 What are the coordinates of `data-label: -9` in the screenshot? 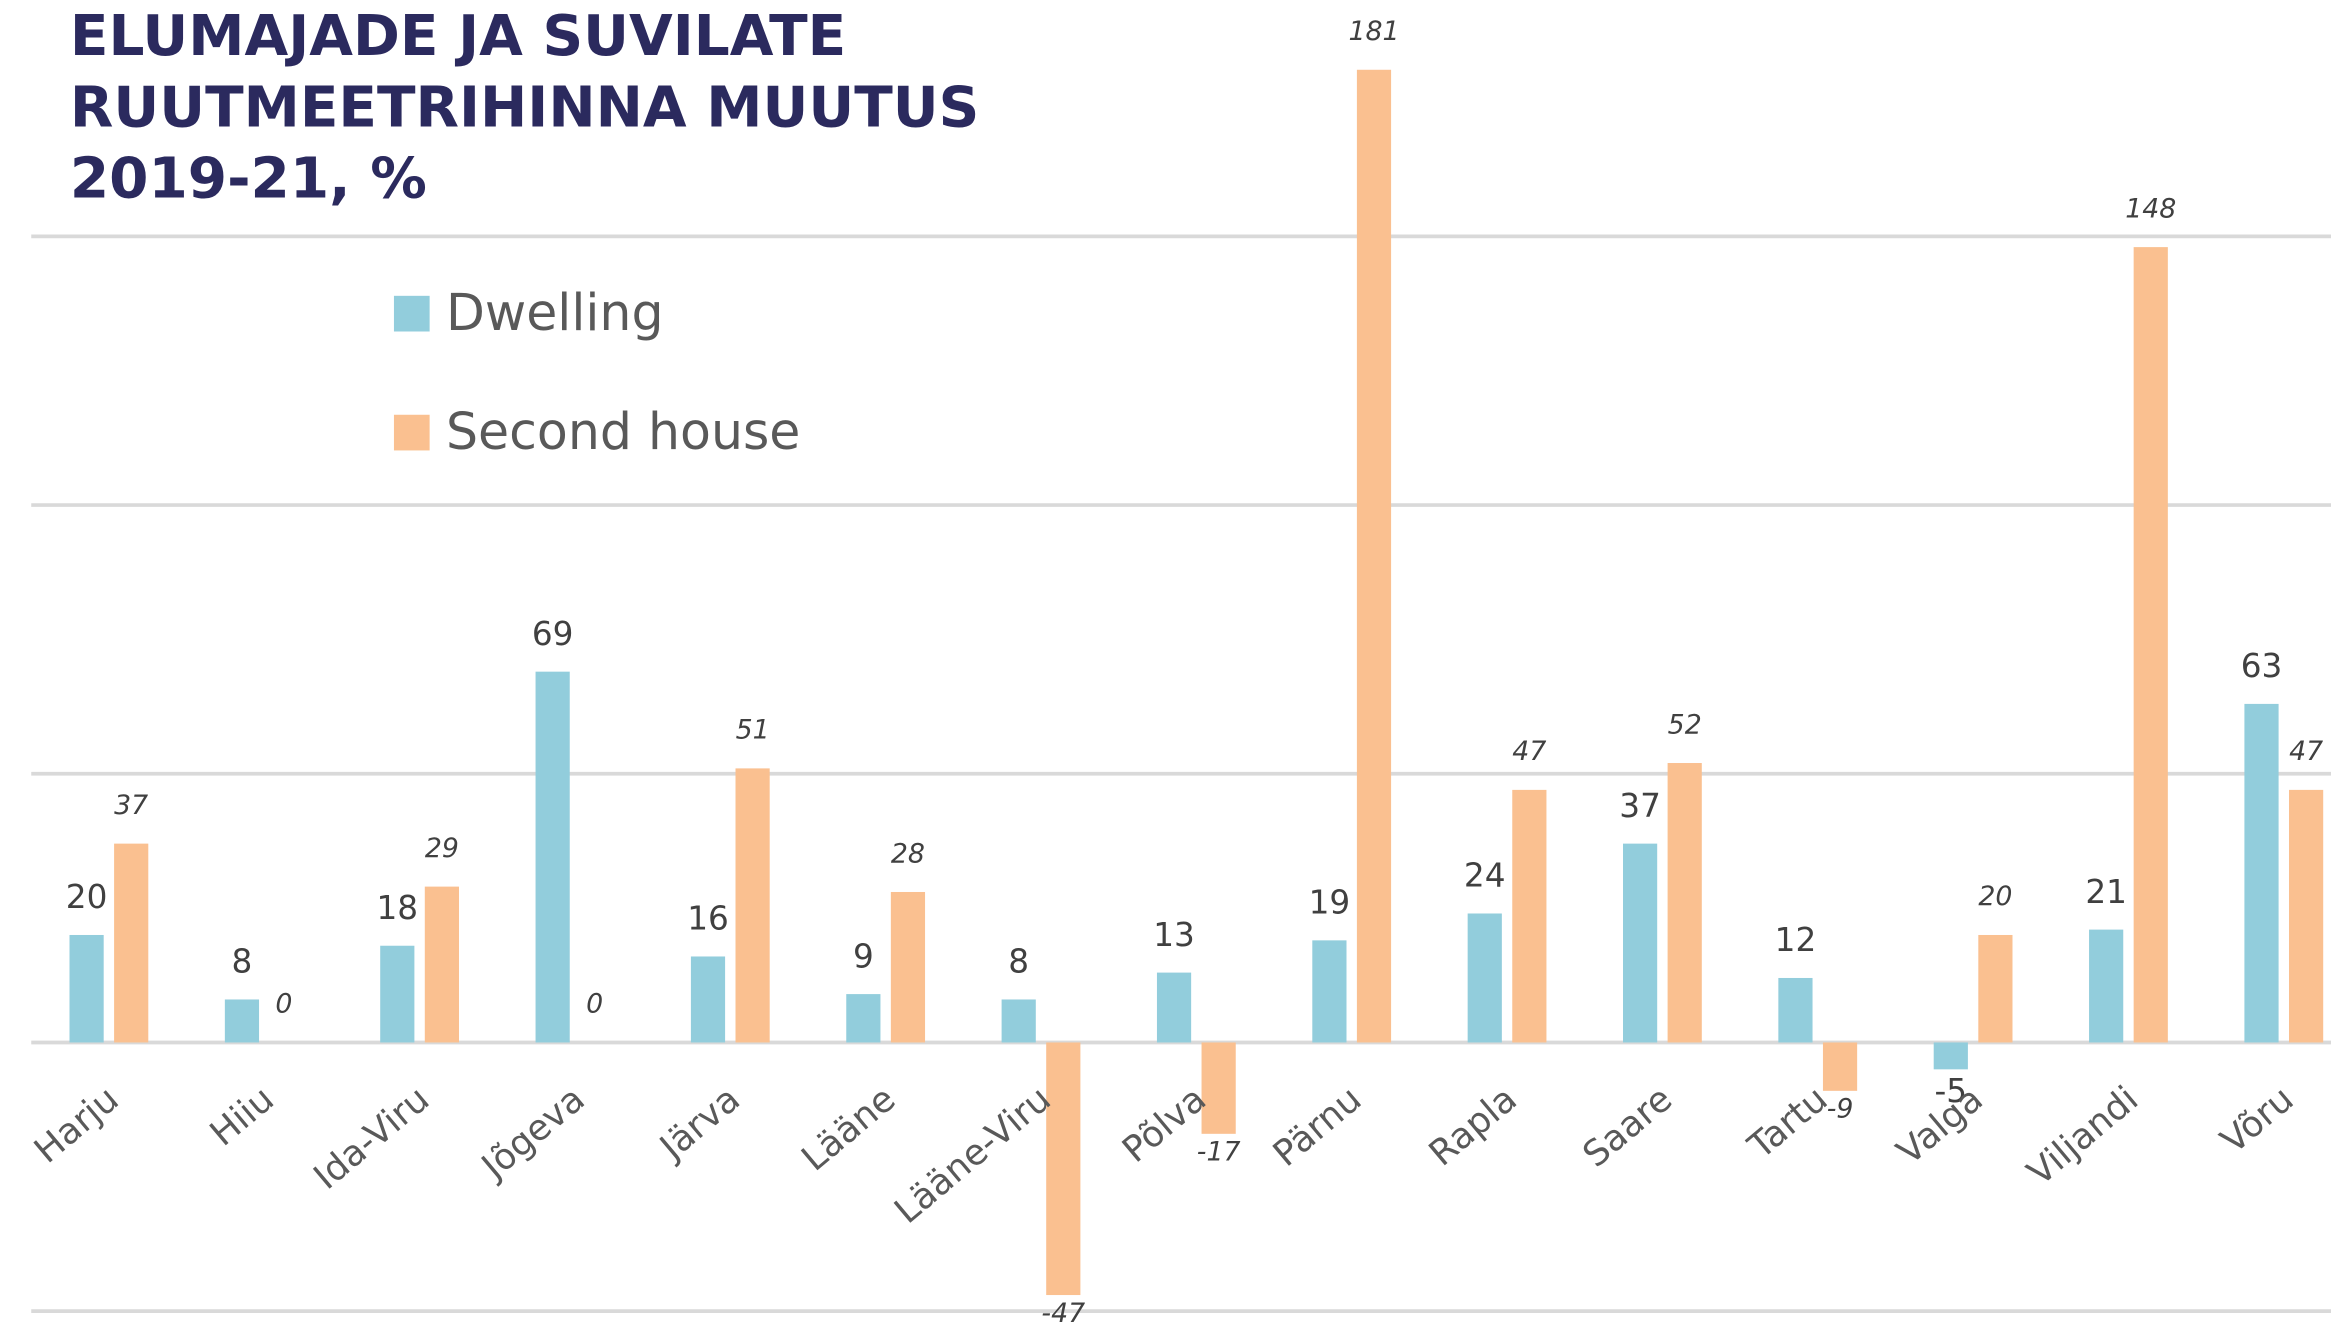 It's located at (1840, 1109).